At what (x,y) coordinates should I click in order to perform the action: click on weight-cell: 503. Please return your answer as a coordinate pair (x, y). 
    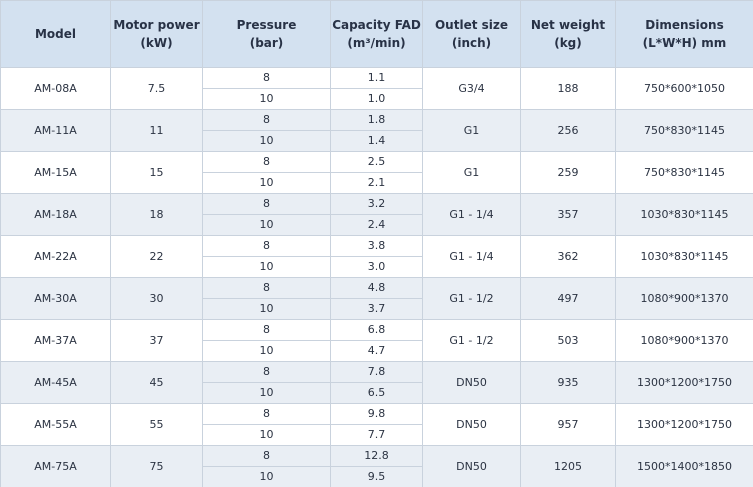
    Looking at the image, I should click on (568, 340).